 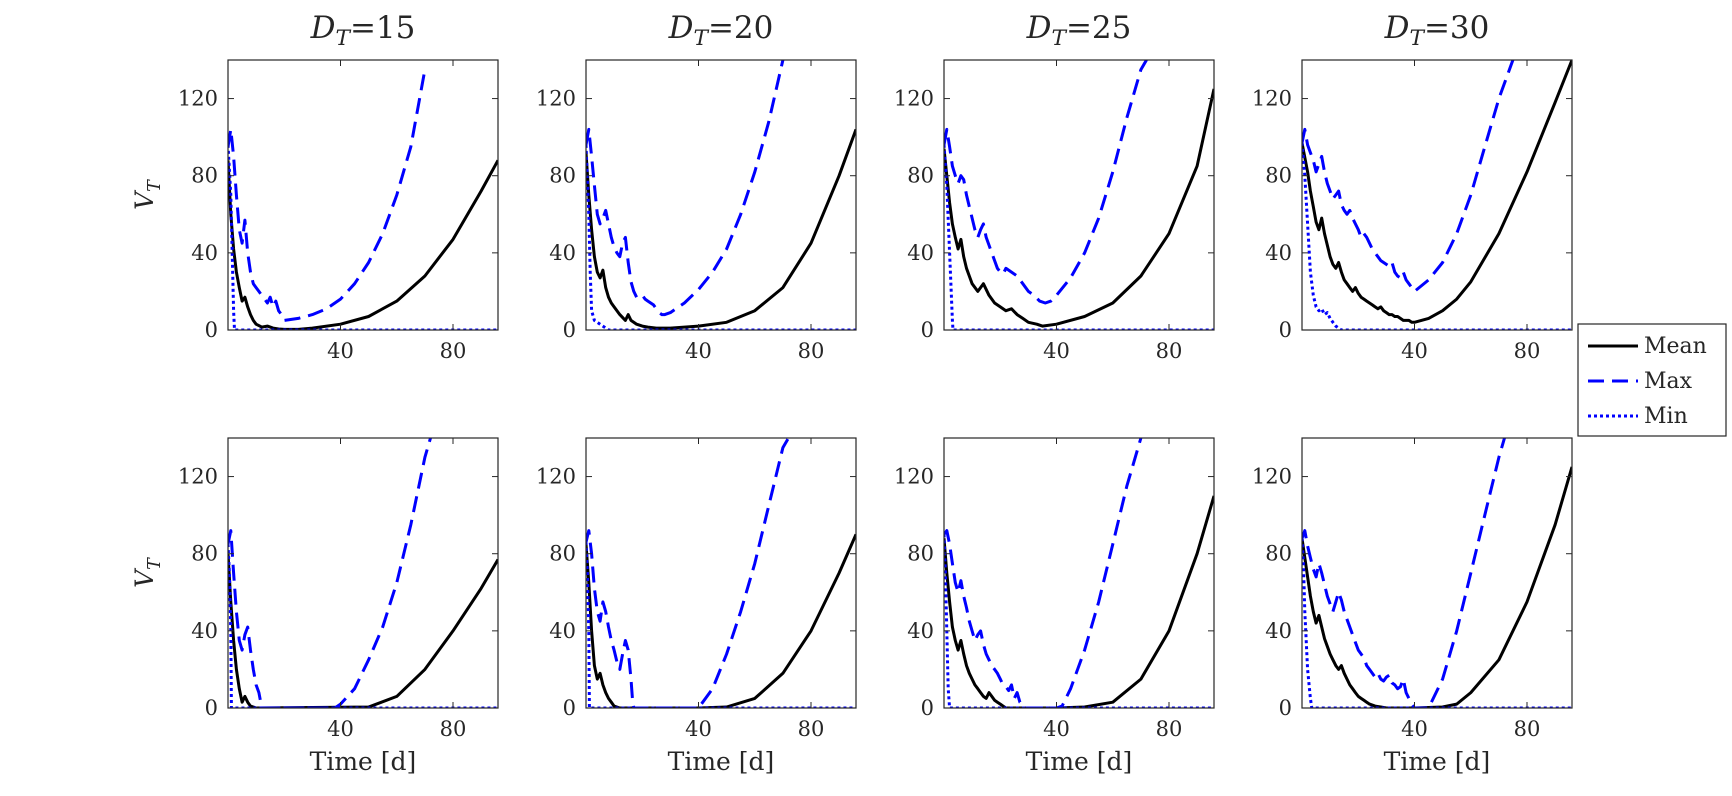 I want to click on legend-label-max: Max, so click(x=1668, y=381).